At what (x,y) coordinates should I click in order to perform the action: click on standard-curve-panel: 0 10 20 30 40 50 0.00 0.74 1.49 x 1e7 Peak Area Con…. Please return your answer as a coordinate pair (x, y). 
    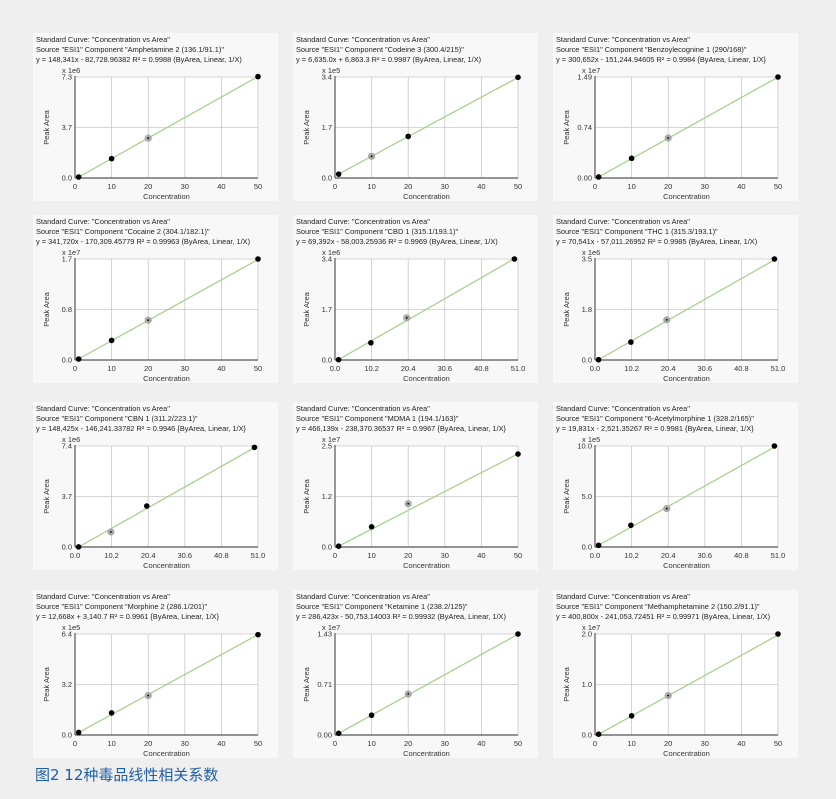
    Looking at the image, I should click on (675, 117).